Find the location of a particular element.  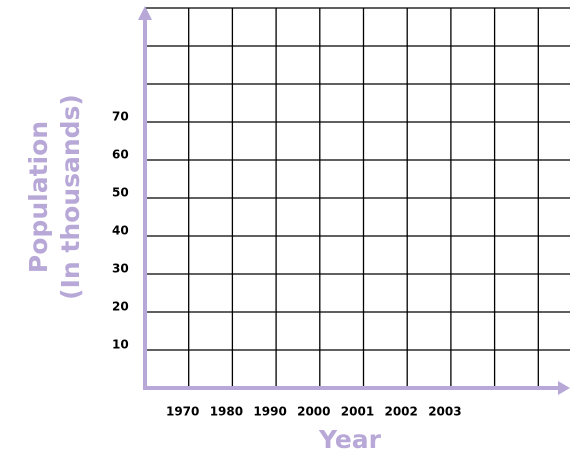

y-axis-arrow is located at coordinates (145, 13).